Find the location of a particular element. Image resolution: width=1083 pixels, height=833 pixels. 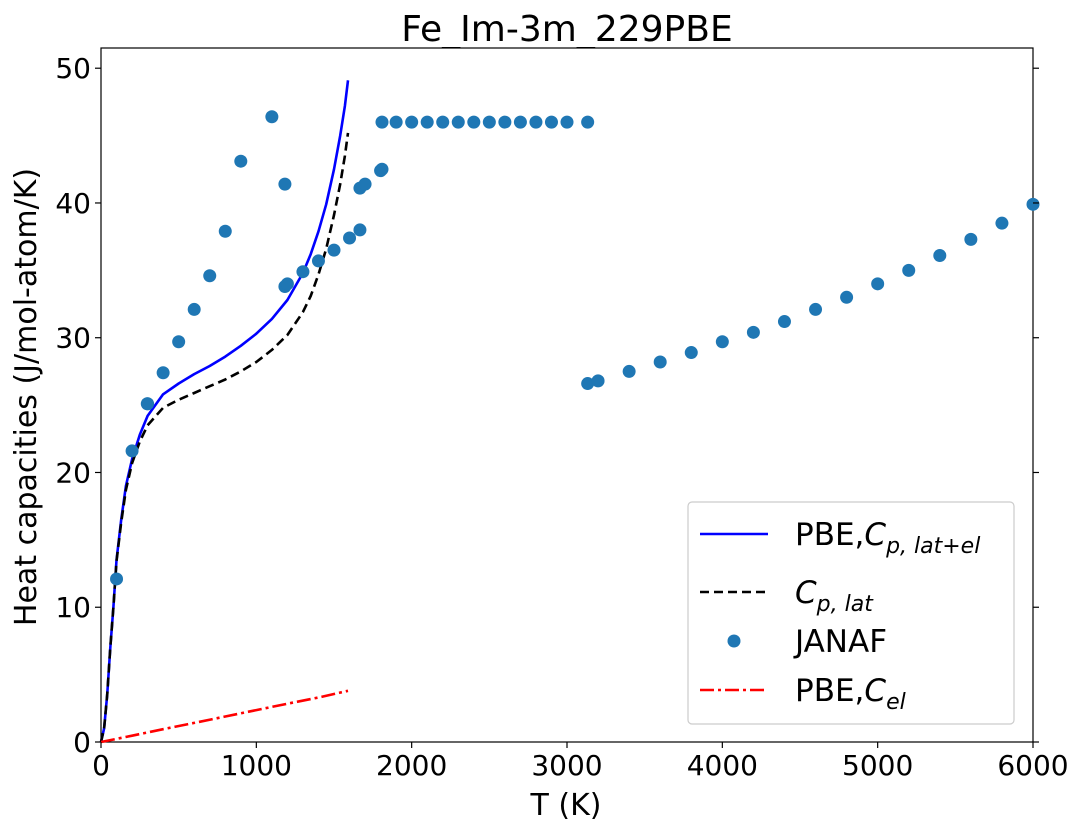

x-axis-label: T (K) is located at coordinates (566, 805).